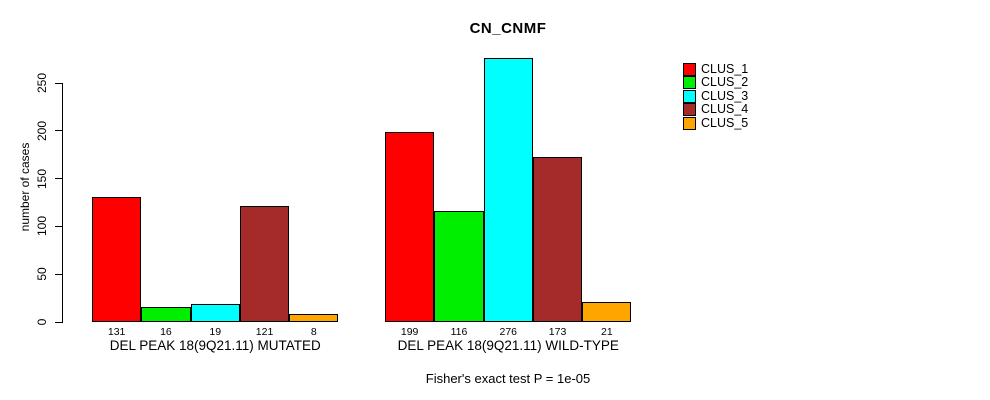 This screenshot has width=990, height=400. I want to click on legend-item-label: CLUS_2, so click(725, 82).